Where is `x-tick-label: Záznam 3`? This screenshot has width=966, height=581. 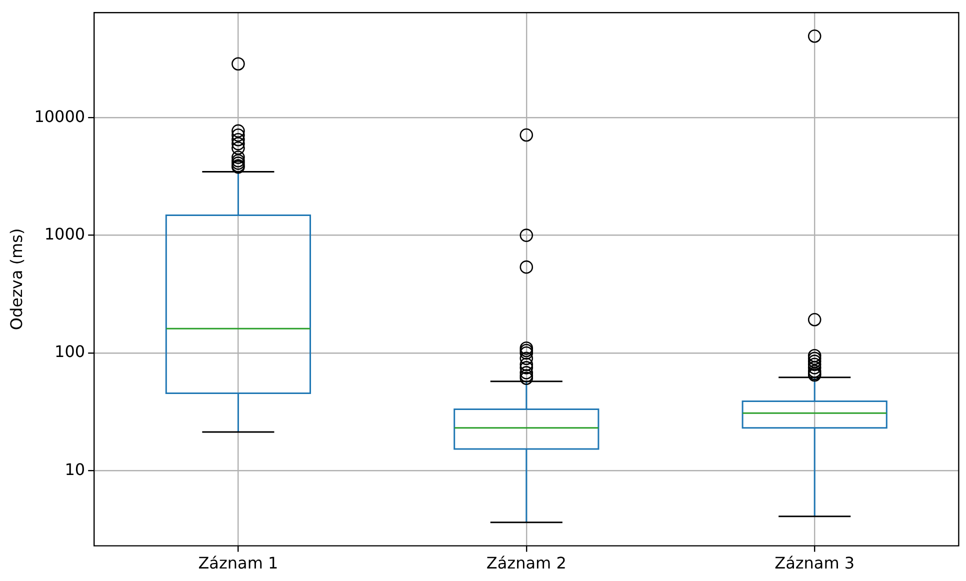 x-tick-label: Záznam 3 is located at coordinates (814, 563).